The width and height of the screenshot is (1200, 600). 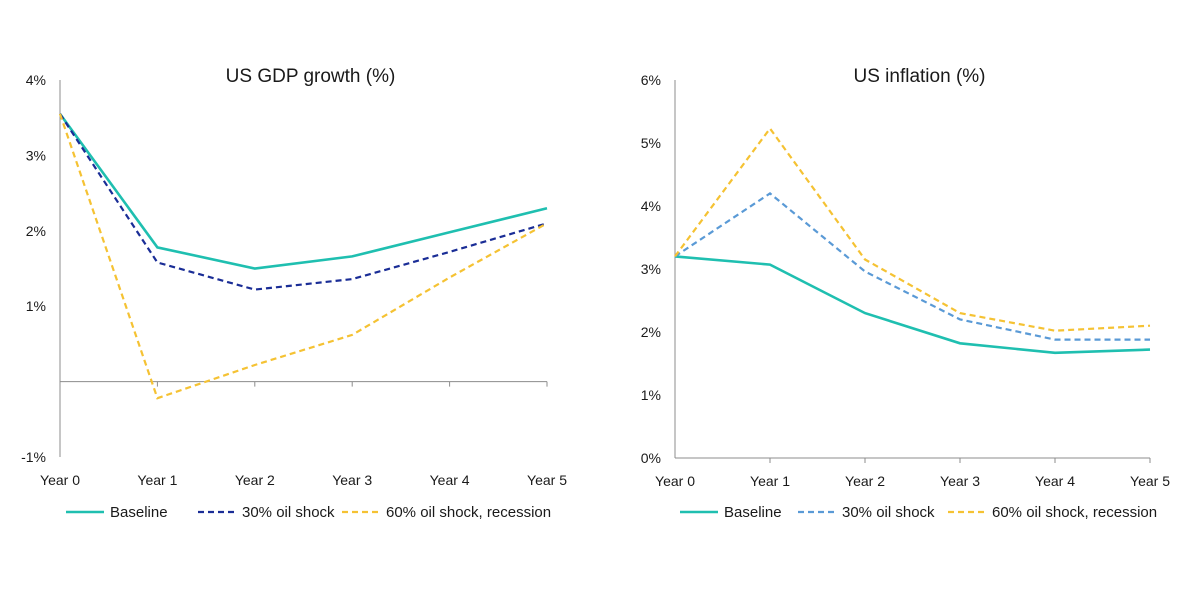 What do you see at coordinates (651, 80) in the screenshot?
I see `y-tick-label: 6%` at bounding box center [651, 80].